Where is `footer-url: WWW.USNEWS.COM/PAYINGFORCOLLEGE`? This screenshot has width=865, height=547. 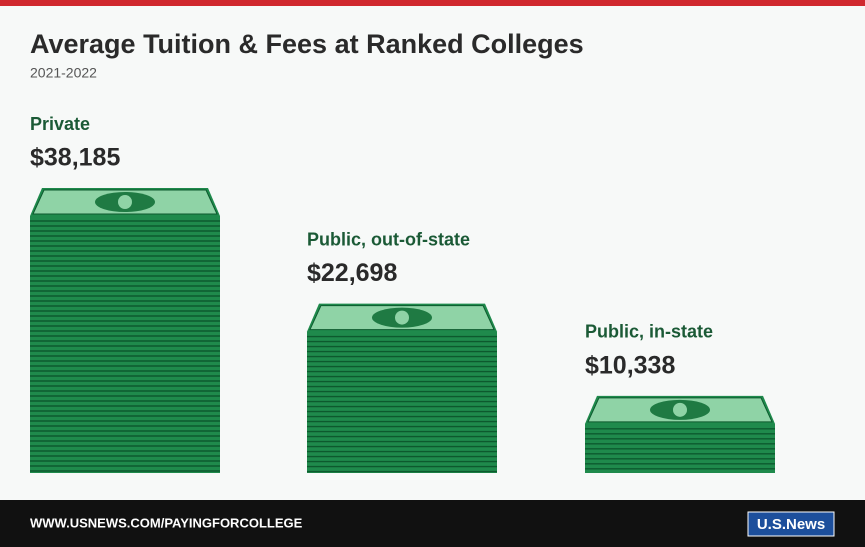
footer-url: WWW.USNEWS.COM/PAYINGFORCOLLEGE is located at coordinates (166, 522).